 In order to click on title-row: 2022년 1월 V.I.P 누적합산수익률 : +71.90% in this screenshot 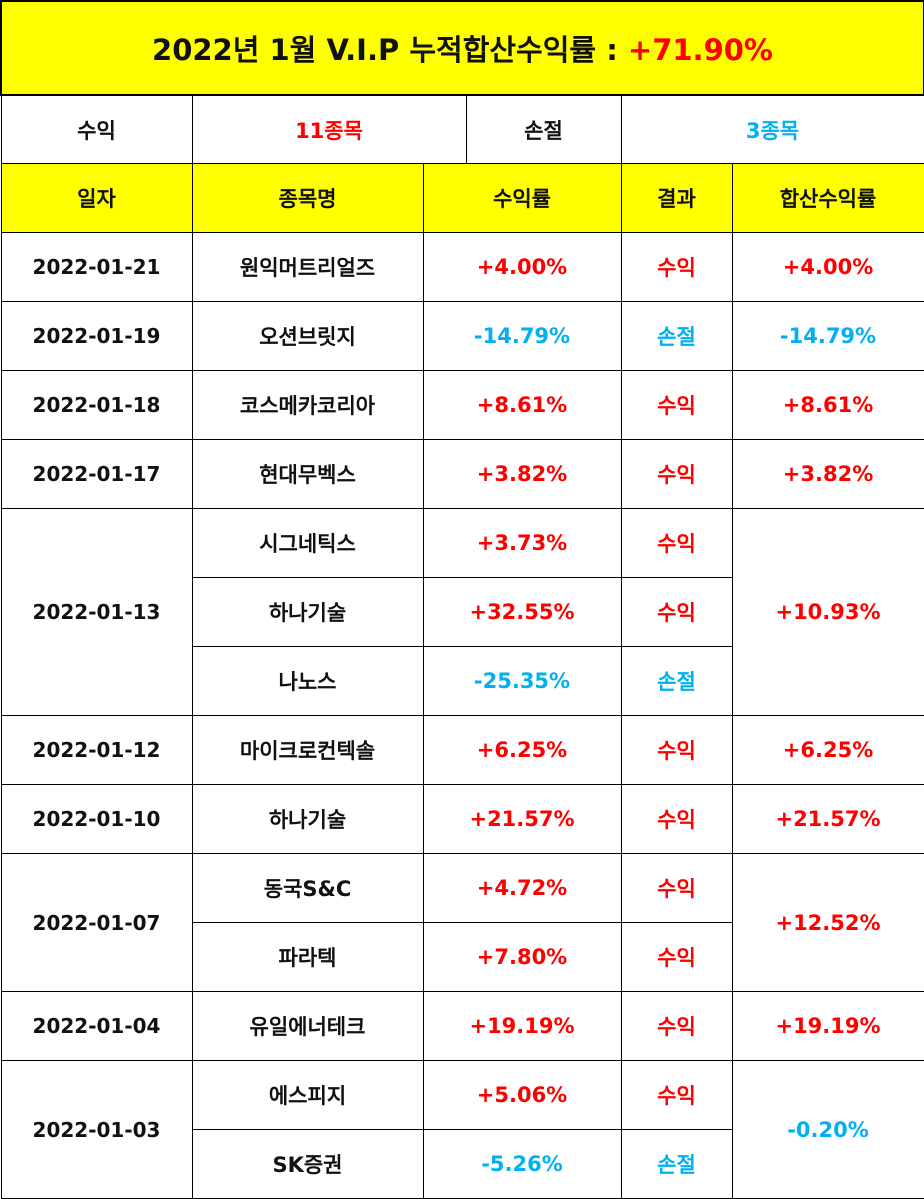, I will do `click(462, 48)`.